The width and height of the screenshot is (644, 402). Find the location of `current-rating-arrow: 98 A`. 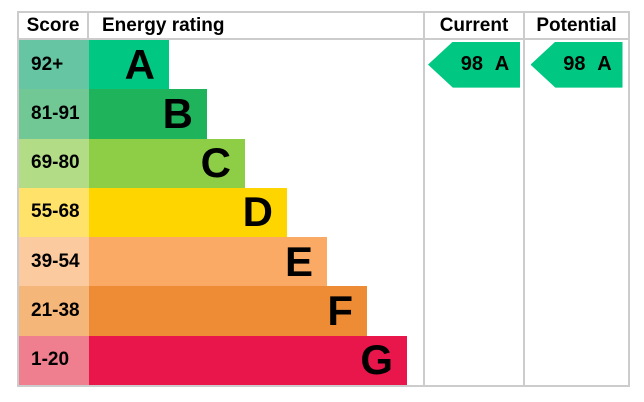

current-rating-arrow: 98 A is located at coordinates (474, 64).